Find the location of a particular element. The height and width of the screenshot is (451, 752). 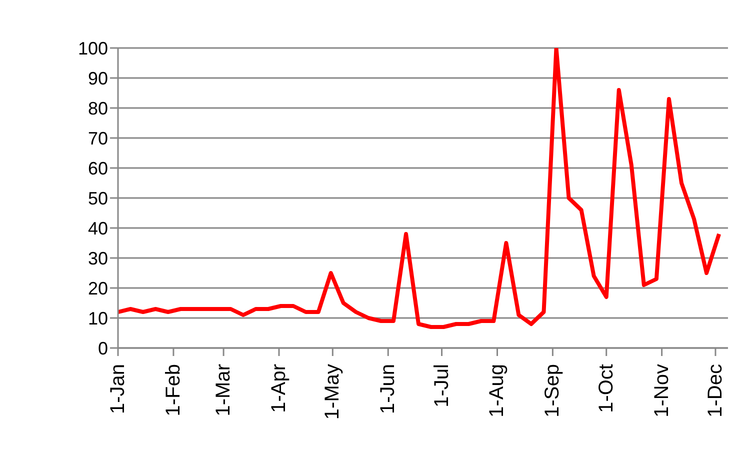

x-tick-label: 1-Jan is located at coordinates (118, 389).